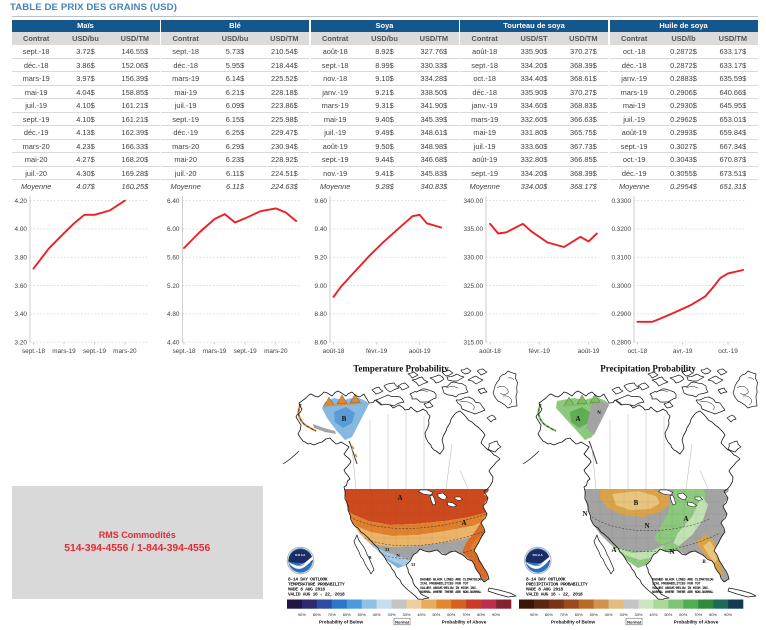 The width and height of the screenshot is (766, 630). Describe the element at coordinates (308, 580) in the screenshot. I see `svg-text: 8-14 DAY OUTLOOK` at that location.